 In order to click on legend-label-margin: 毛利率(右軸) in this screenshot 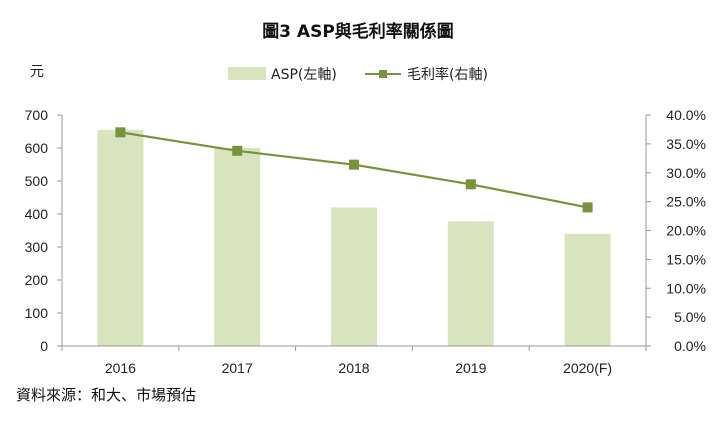, I will do `click(447, 74)`.